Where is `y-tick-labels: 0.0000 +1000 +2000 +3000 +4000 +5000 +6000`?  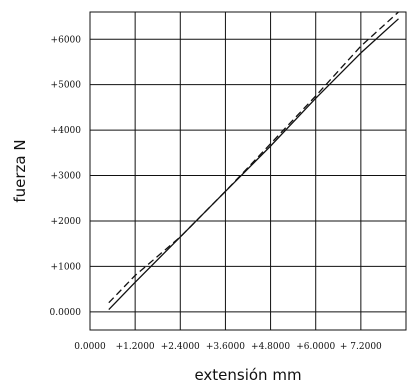 y-tick-labels: 0.0000 +1000 +2000 +3000 +4000 +5000 +6000 is located at coordinates (66, 176).